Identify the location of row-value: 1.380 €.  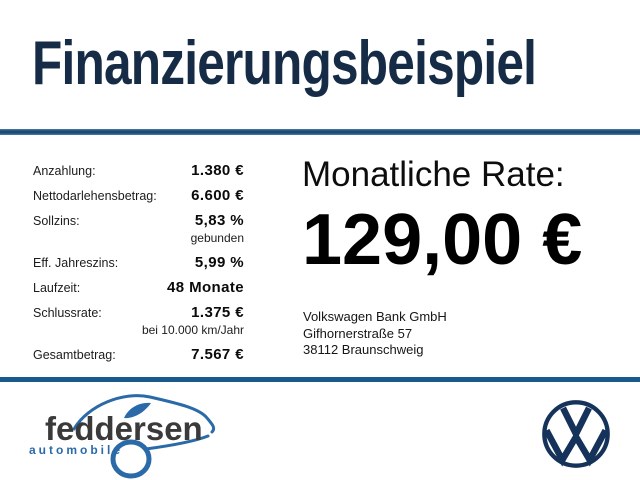
(217, 170).